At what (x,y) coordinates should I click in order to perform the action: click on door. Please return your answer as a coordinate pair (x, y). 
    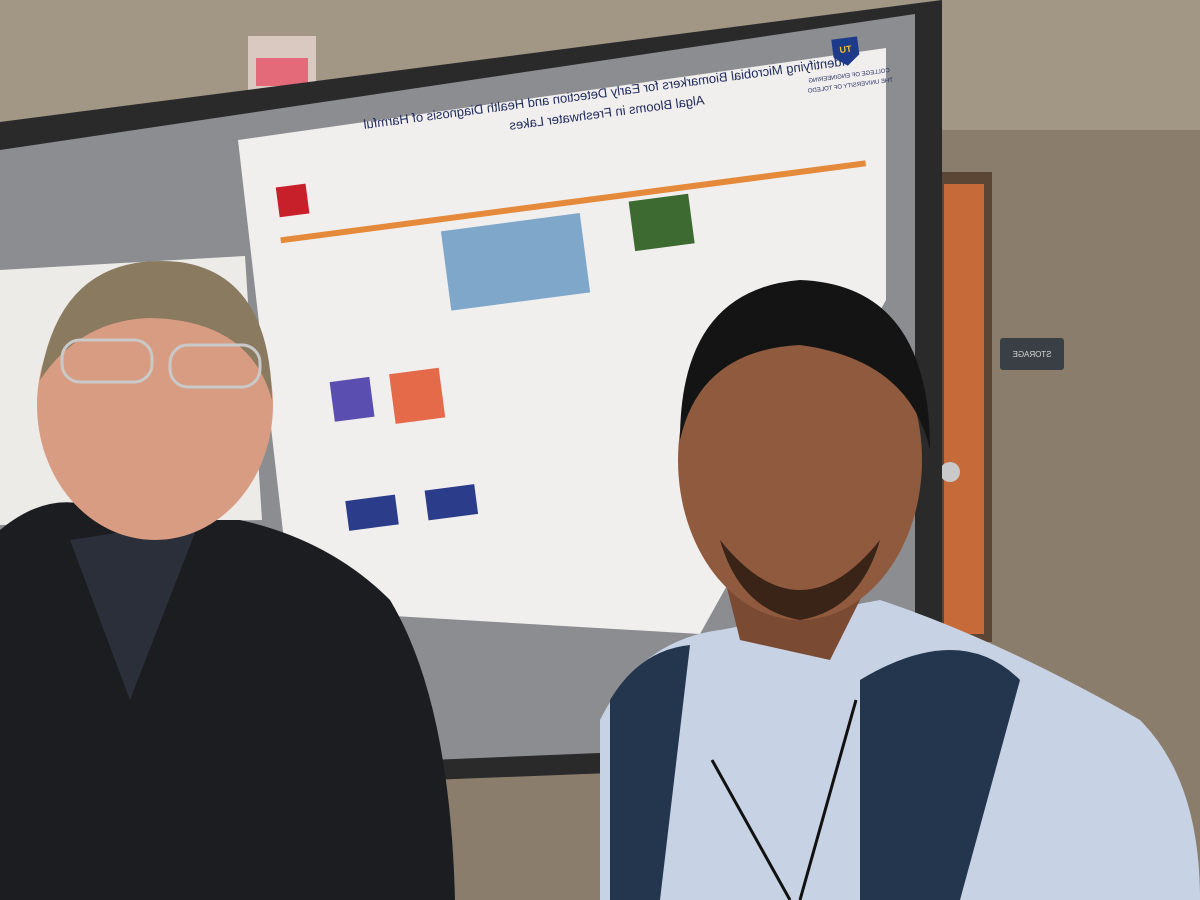
    Looking at the image, I should click on (964, 409).